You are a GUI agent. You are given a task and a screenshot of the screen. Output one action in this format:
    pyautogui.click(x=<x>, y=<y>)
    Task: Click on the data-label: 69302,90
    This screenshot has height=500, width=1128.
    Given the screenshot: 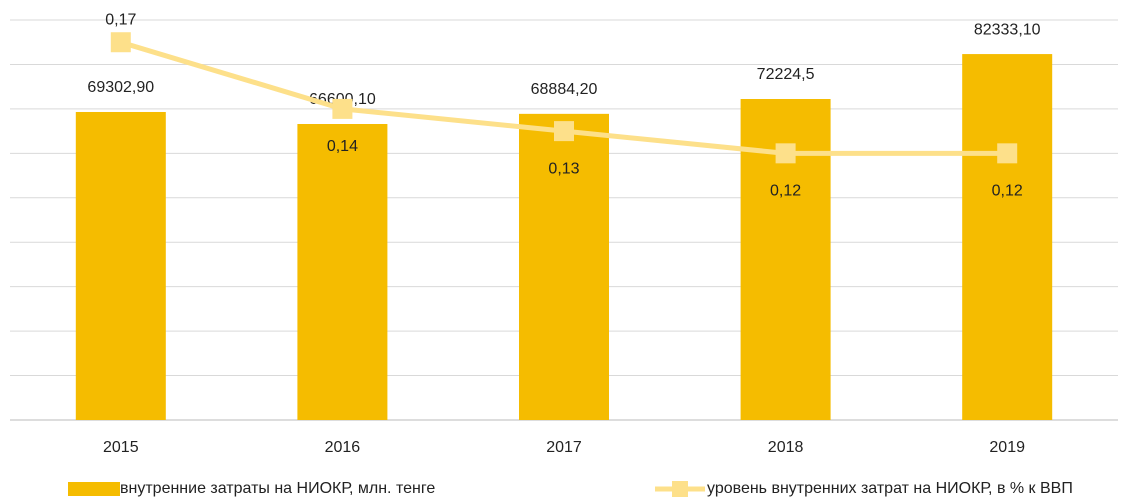 What is the action you would take?
    pyautogui.click(x=120, y=87)
    